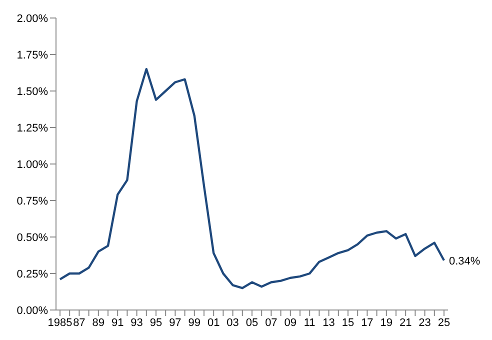 The image size is (492, 340). Describe the element at coordinates (464, 261) in the screenshot. I see `data-label: 0.34%` at that location.